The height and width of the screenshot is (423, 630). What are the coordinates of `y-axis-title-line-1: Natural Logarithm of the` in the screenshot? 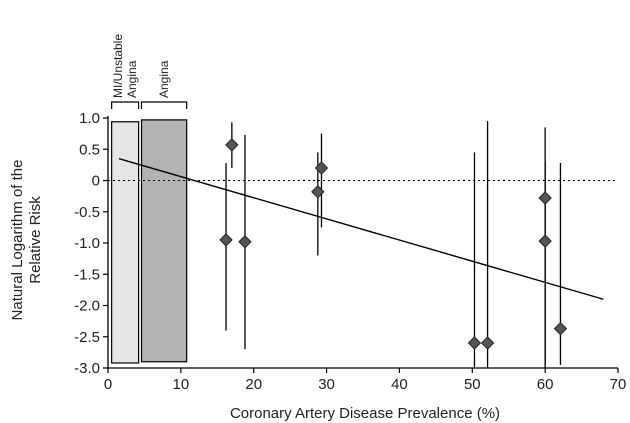 It's located at (17, 240).